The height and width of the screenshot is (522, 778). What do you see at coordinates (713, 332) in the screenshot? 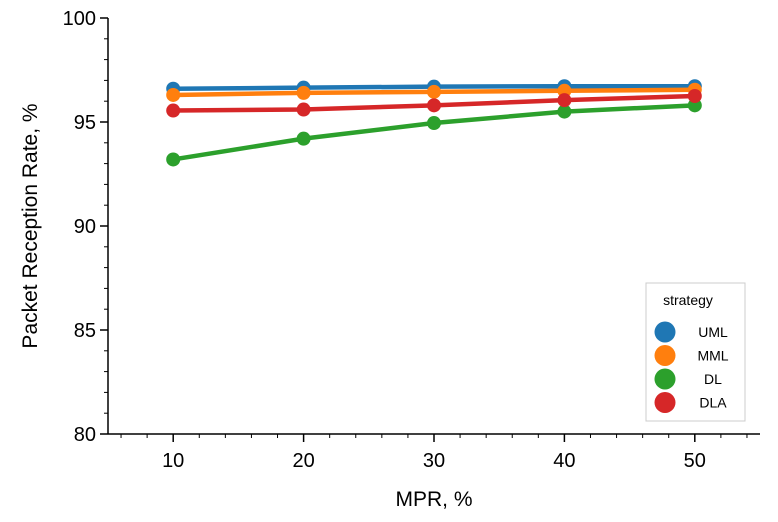
I see `legend-label-uml: UML` at bounding box center [713, 332].